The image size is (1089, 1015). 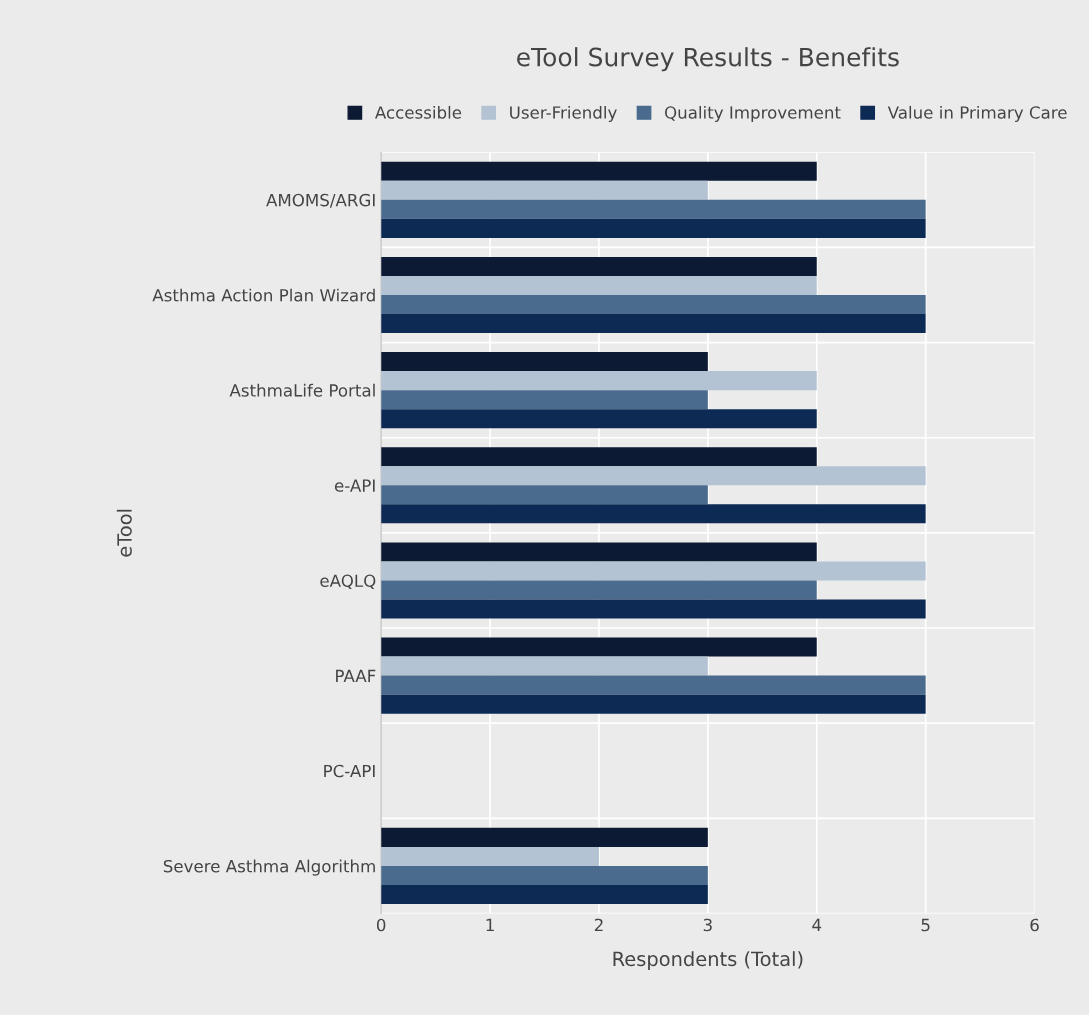 What do you see at coordinates (752, 114) in the screenshot?
I see `legend-label: Quality Improvement` at bounding box center [752, 114].